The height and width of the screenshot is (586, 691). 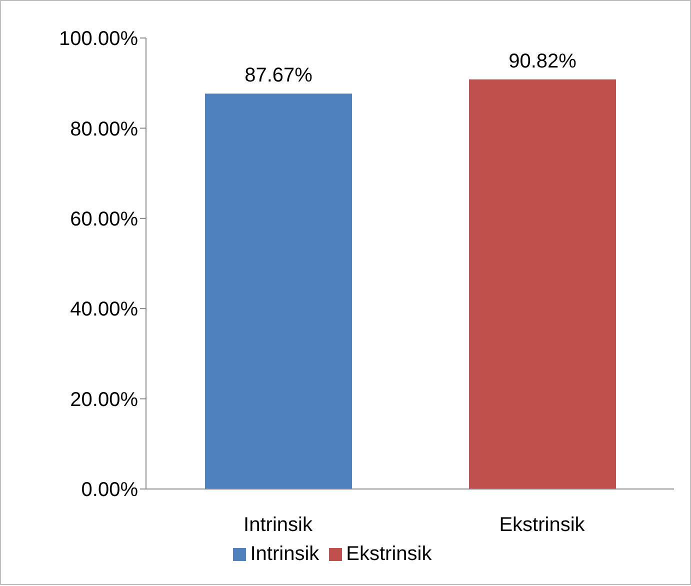 I want to click on data-label: 87.67%, so click(x=278, y=75).